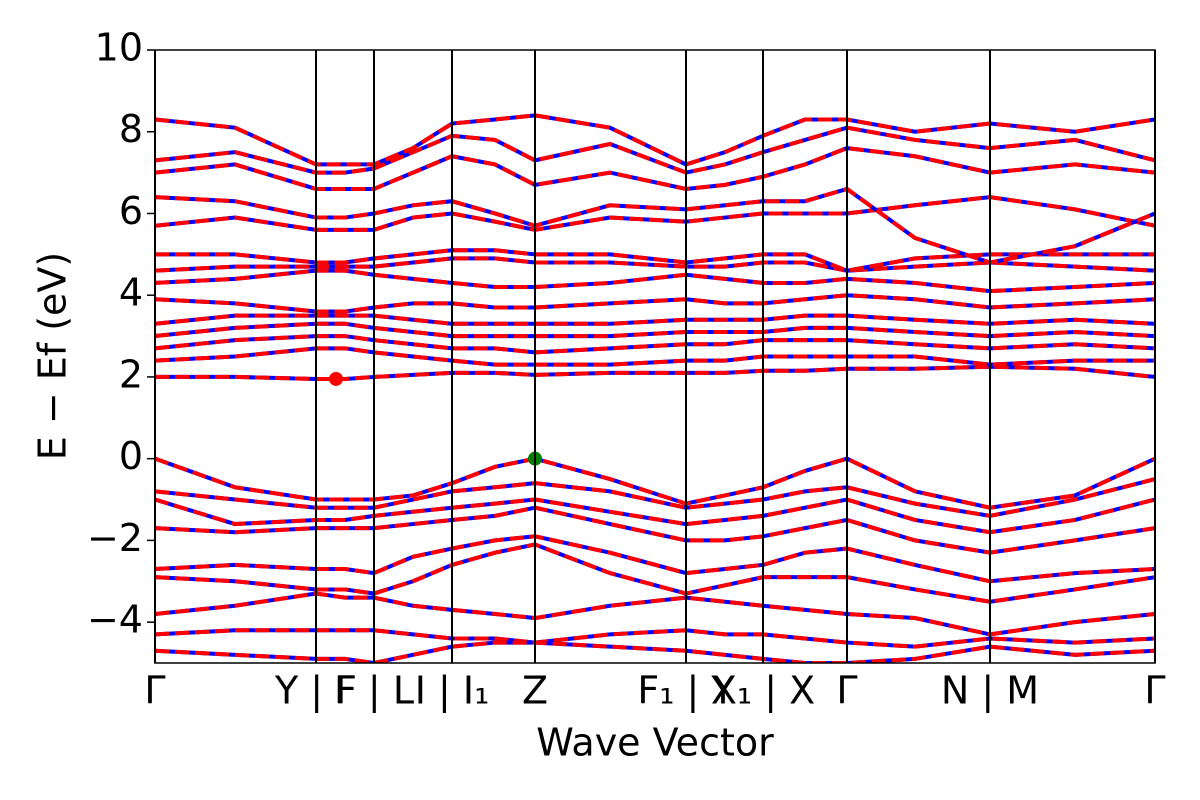  Describe the element at coordinates (374, 691) in the screenshot. I see `x-tick-label: F | L` at that location.